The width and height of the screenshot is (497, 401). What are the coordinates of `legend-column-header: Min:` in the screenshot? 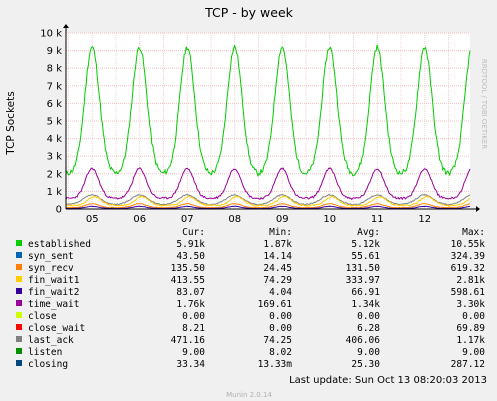 It's located at (280, 232).